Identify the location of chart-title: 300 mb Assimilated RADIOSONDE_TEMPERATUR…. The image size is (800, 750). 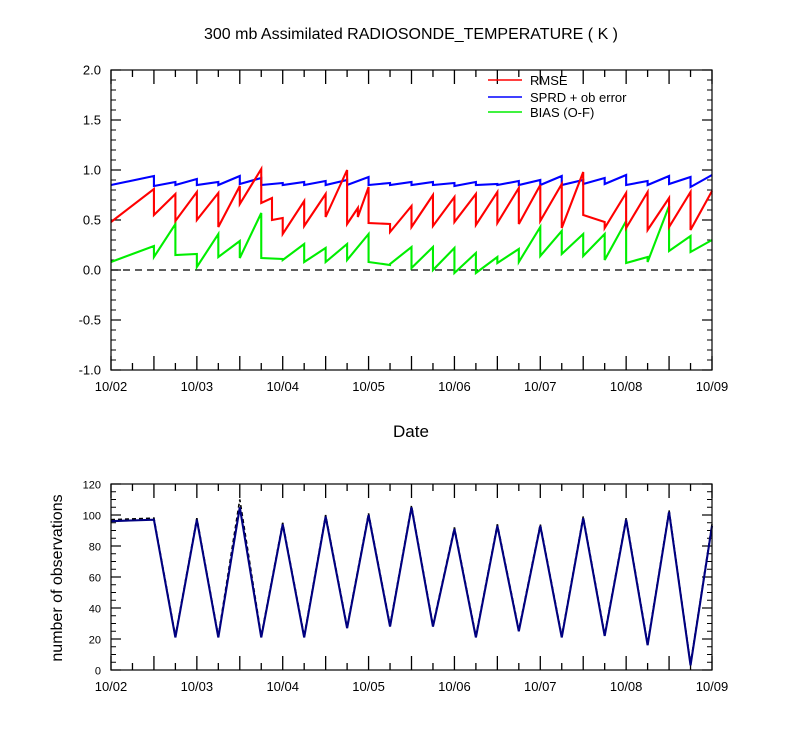
(411, 34).